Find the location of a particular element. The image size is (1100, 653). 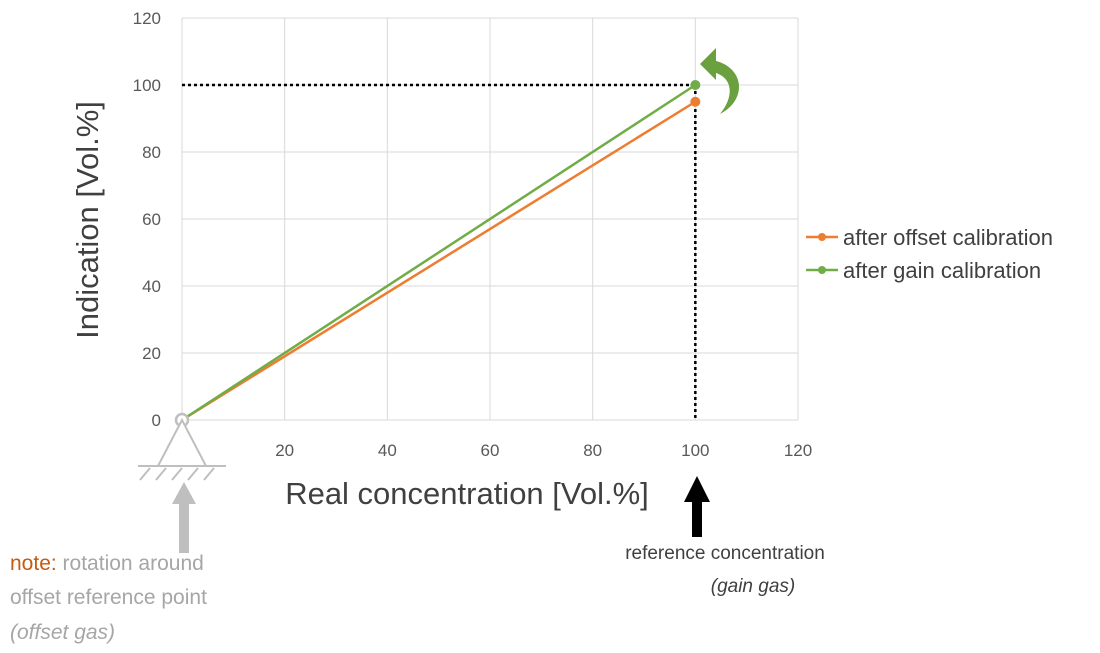

reference-line-1: reference concentration is located at coordinates (725, 553).